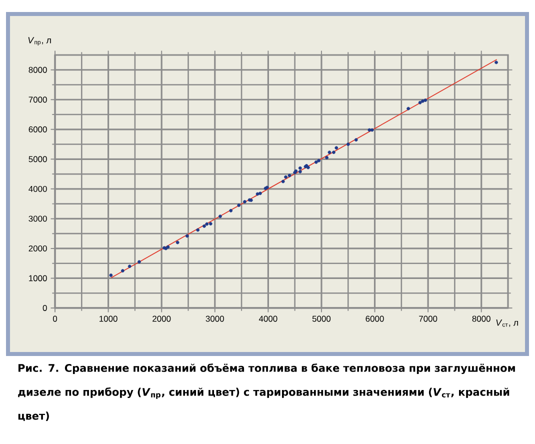 This screenshot has height=444, width=535. Describe the element at coordinates (428, 319) in the screenshot. I see `x-tick-label: 7000` at that location.